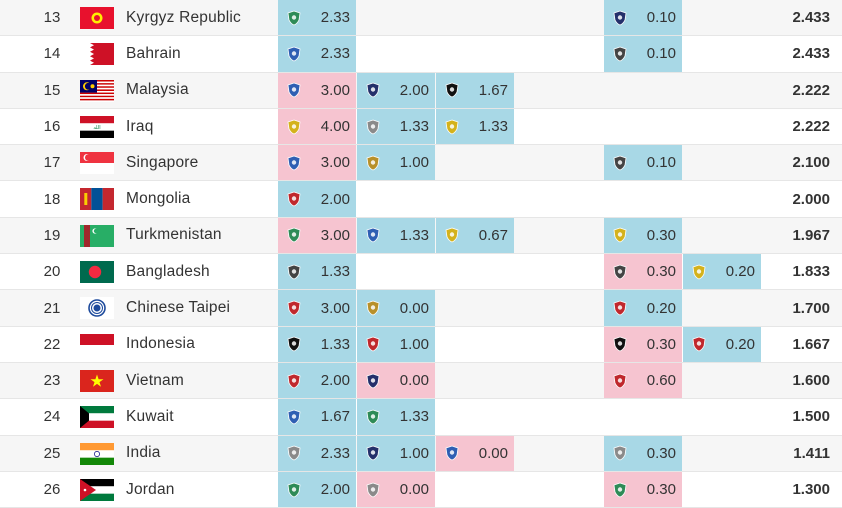 The height and width of the screenshot is (508, 842). I want to click on table-row: 15 Malaysia 3.00 2.00 1.67 2.222, so click(421, 90).